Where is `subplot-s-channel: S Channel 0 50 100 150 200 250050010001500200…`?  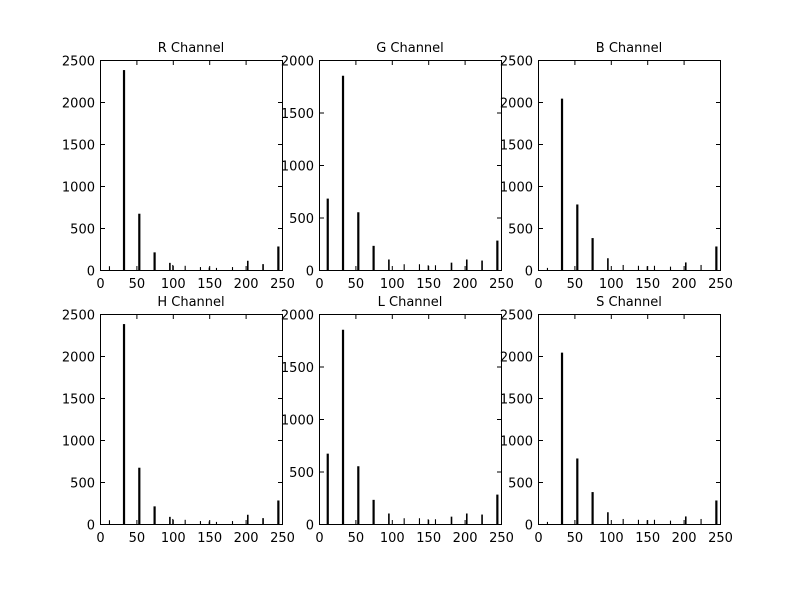
subplot-s-channel: S Channel 0 50 100 150 200 250050010001500200… is located at coordinates (616, 420).